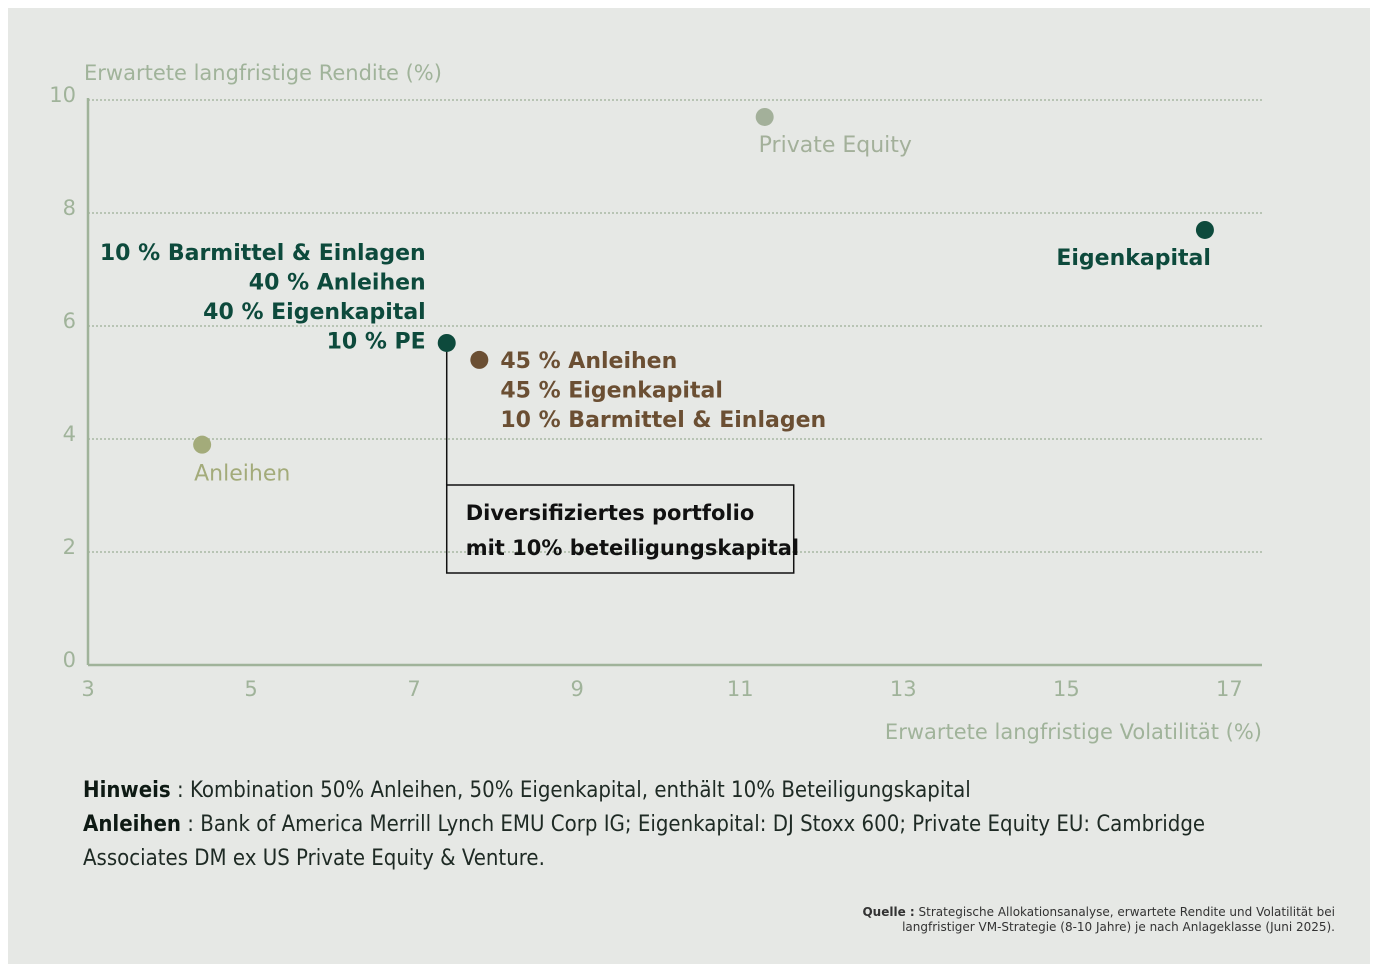 The image size is (1375, 964). Describe the element at coordinates (132, 824) in the screenshot. I see `note-label: Anleihen` at that location.